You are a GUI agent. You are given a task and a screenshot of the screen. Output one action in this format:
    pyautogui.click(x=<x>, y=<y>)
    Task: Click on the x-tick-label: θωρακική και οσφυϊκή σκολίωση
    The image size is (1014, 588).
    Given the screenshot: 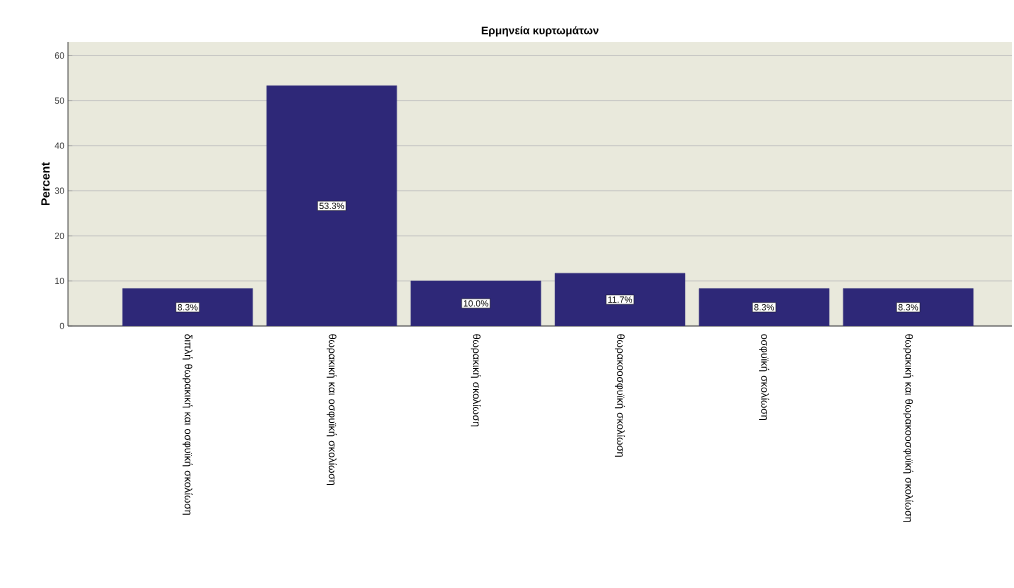 What is the action you would take?
    pyautogui.click(x=331, y=409)
    